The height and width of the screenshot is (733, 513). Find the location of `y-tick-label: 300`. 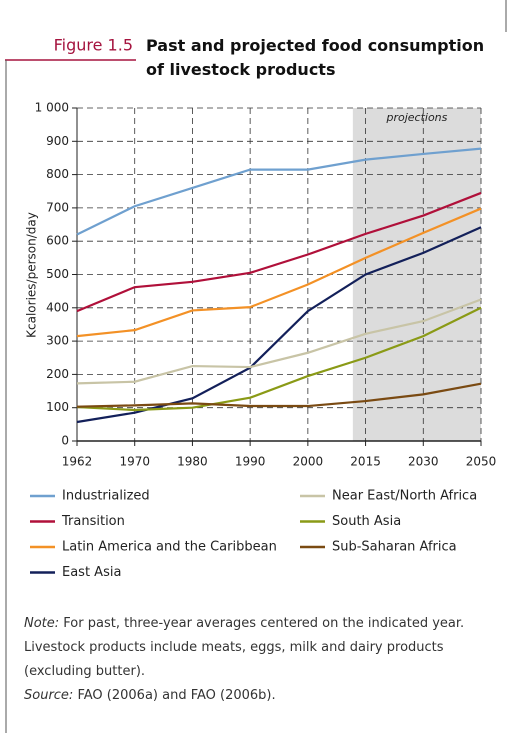

y-tick-label: 300 is located at coordinates (57, 341).